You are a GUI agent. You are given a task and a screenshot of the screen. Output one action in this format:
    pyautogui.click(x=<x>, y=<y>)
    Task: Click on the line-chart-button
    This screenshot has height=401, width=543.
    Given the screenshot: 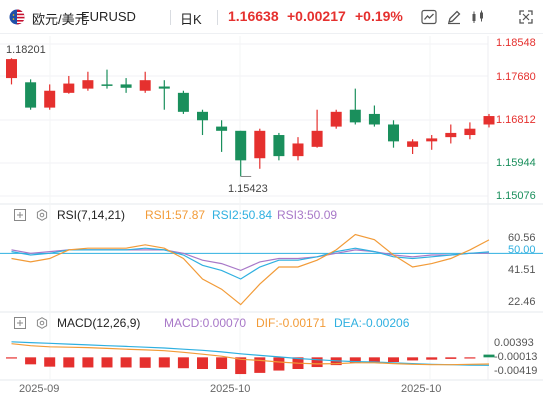 What is the action you would take?
    pyautogui.click(x=429, y=17)
    